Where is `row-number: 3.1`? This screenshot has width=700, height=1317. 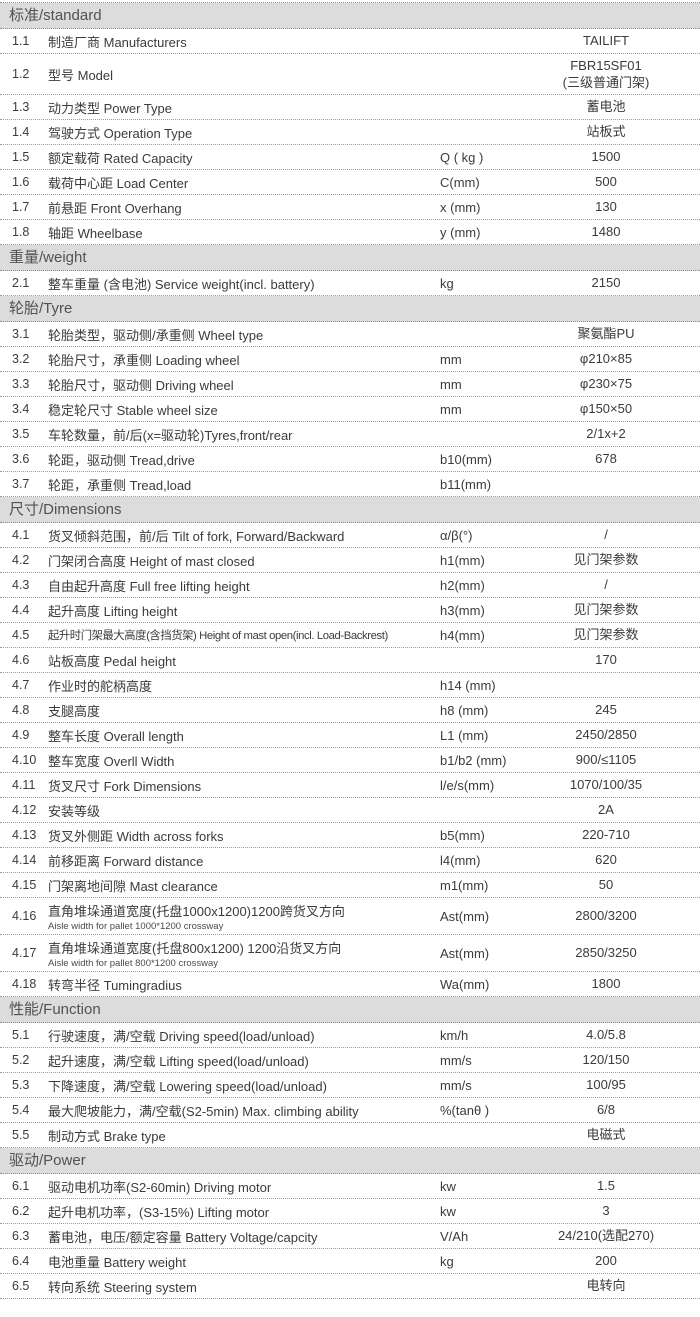
row-number: 3.1 is located at coordinates (21, 334).